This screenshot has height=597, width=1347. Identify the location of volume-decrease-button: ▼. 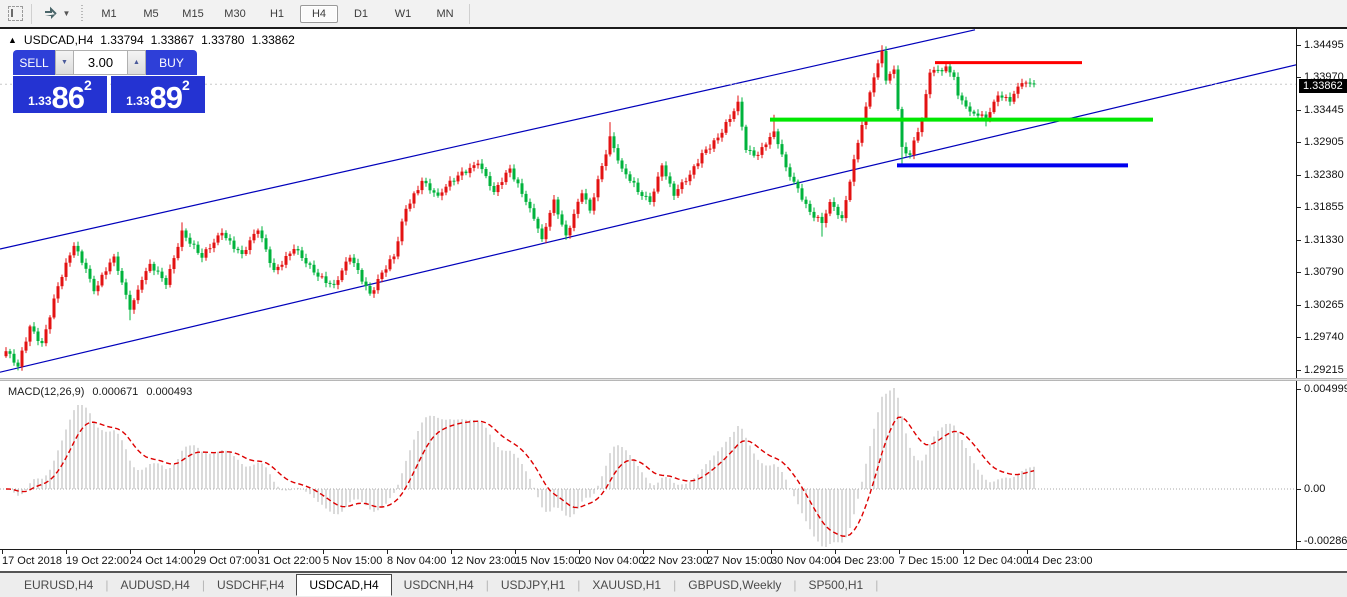
(64, 62).